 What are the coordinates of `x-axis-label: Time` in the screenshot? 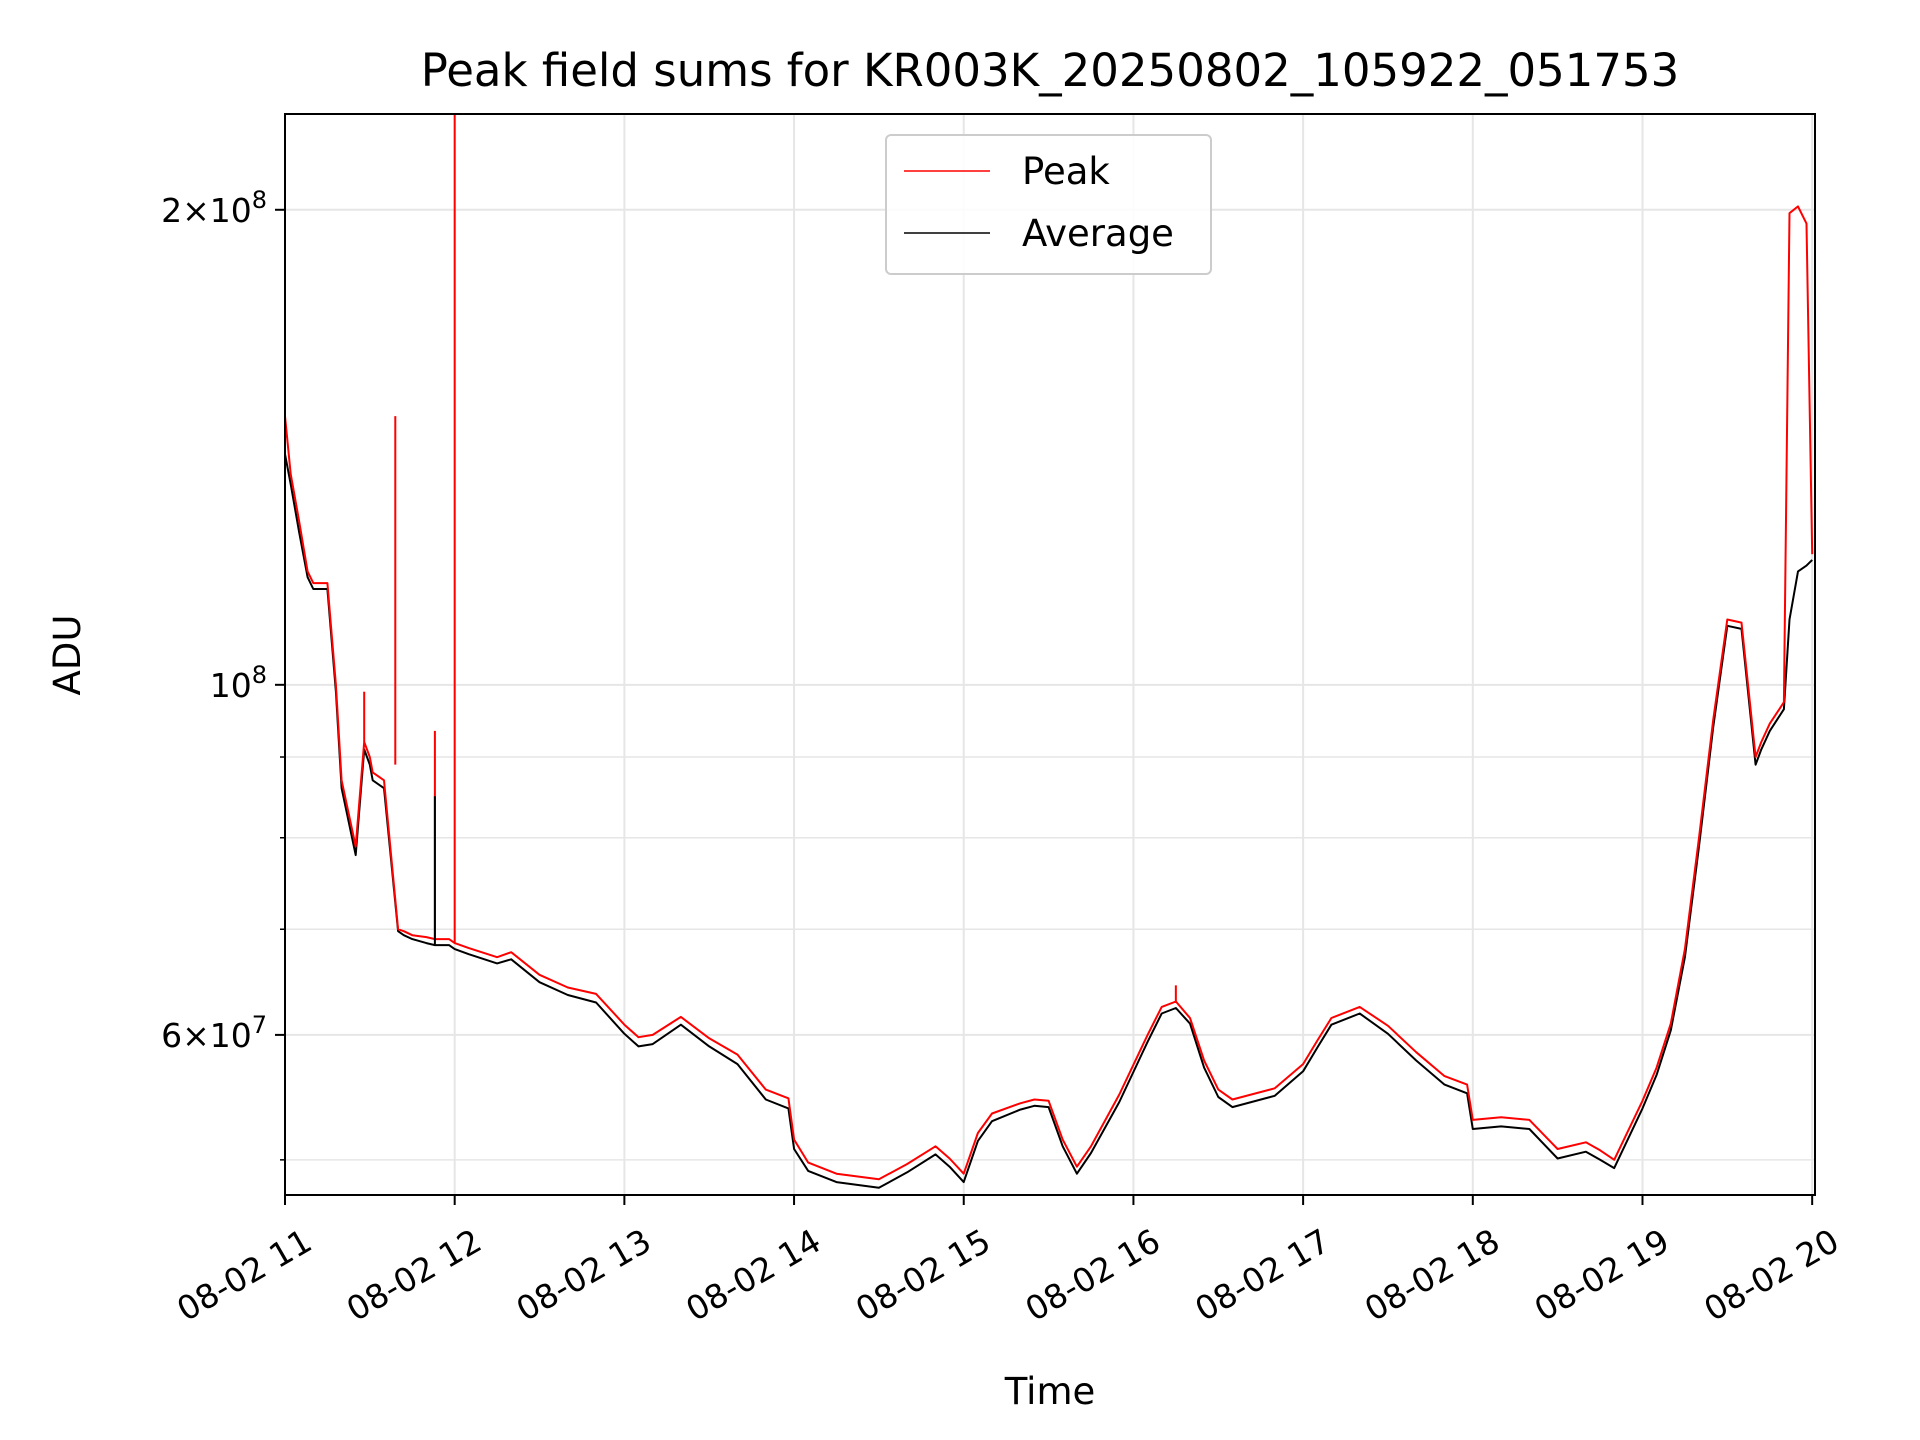 It's located at (1050, 1391).